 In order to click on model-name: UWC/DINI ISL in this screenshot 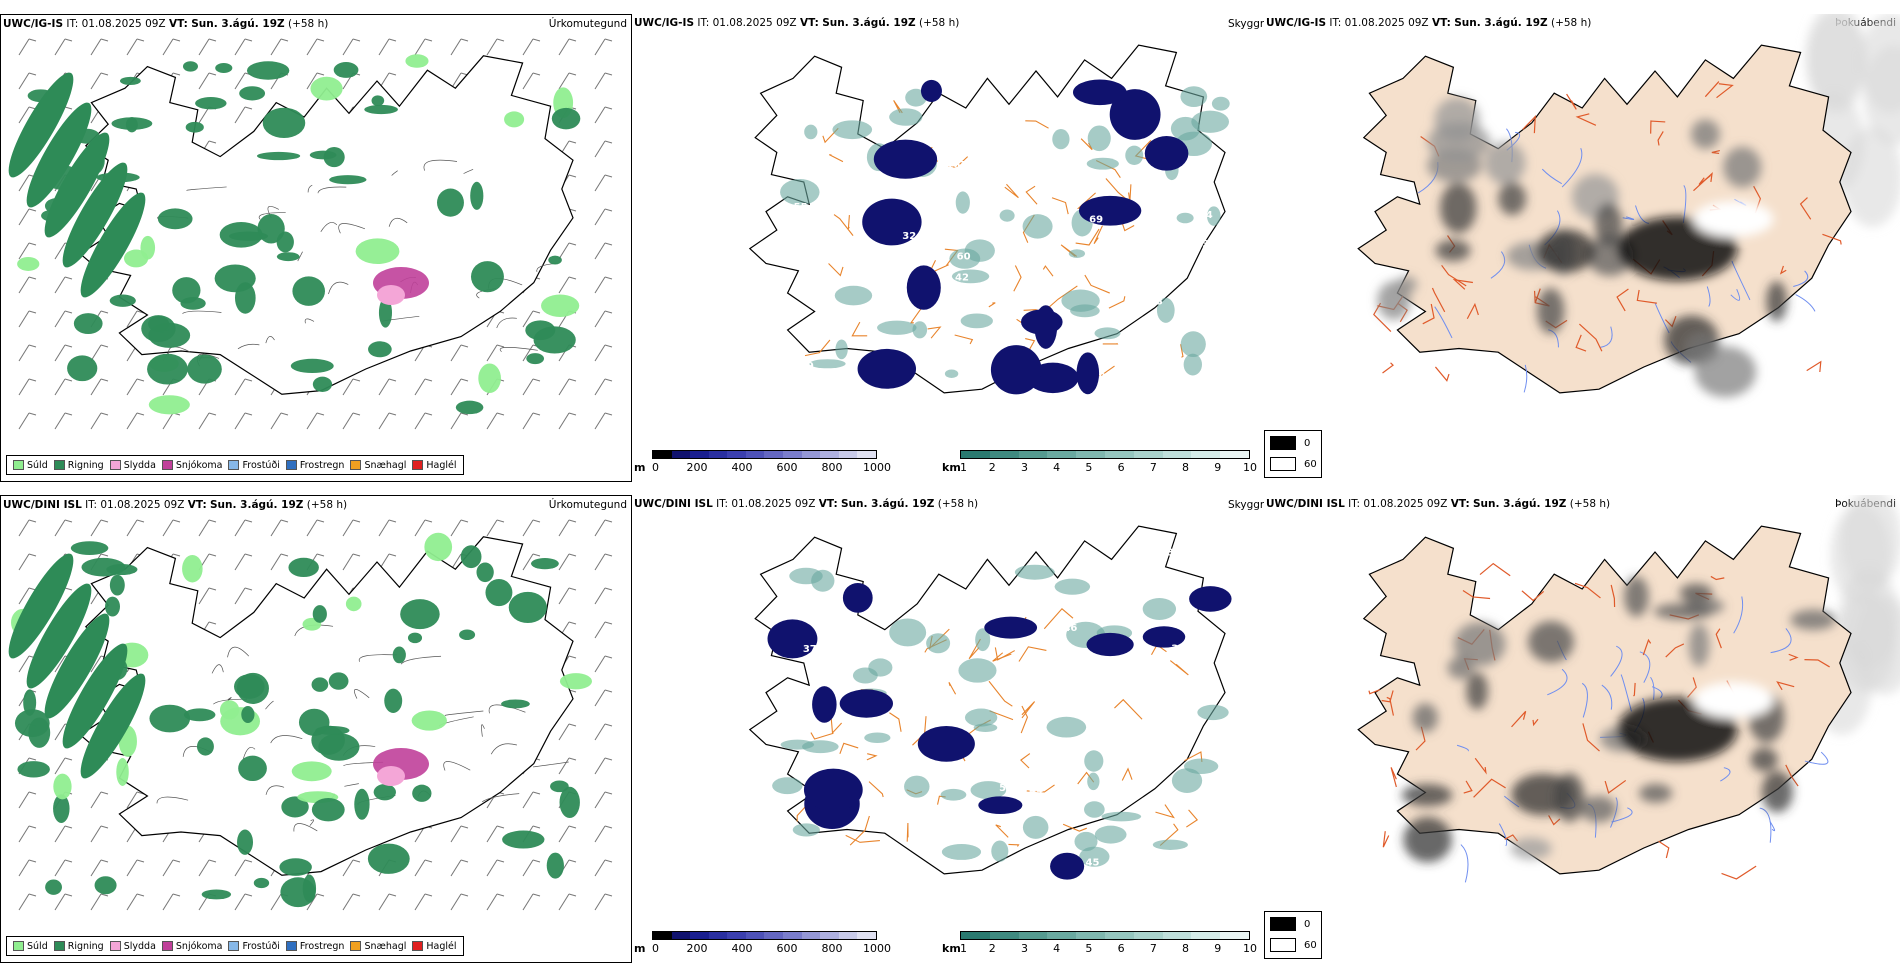, I will do `click(673, 504)`.